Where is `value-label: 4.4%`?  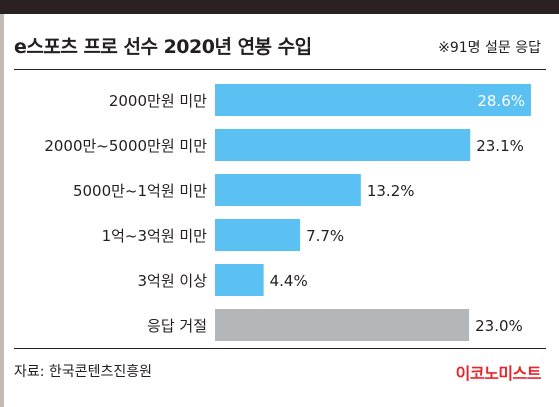
value-label: 4.4% is located at coordinates (289, 281).